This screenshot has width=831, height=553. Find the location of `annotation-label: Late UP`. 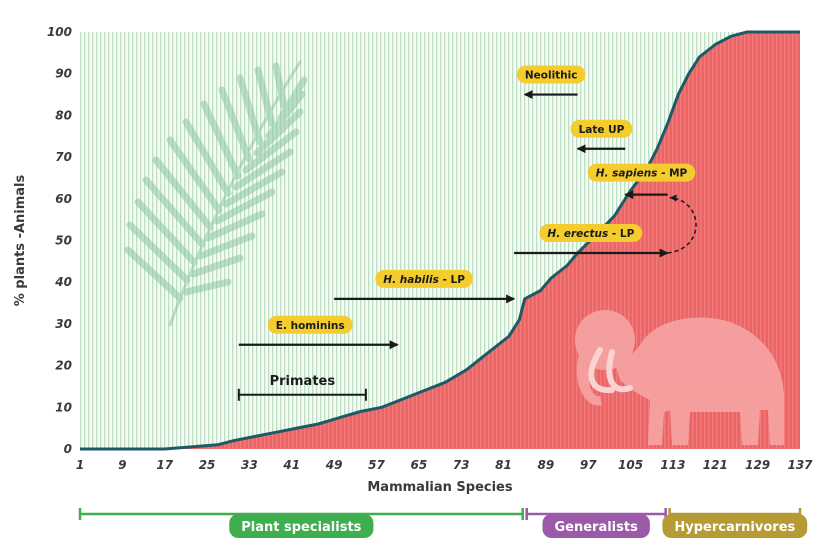

annotation-label: Late UP is located at coordinates (601, 128).